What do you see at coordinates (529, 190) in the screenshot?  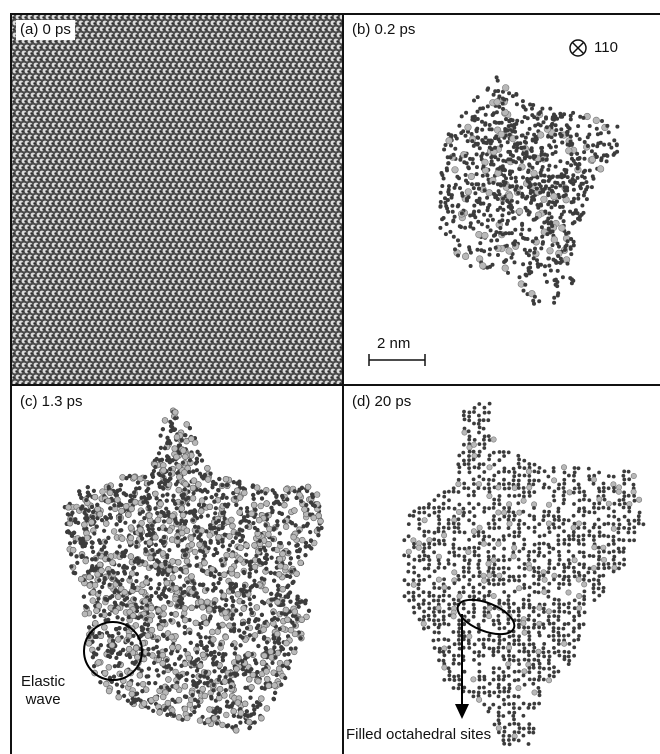 I see `atom-cluster-b` at bounding box center [529, 190].